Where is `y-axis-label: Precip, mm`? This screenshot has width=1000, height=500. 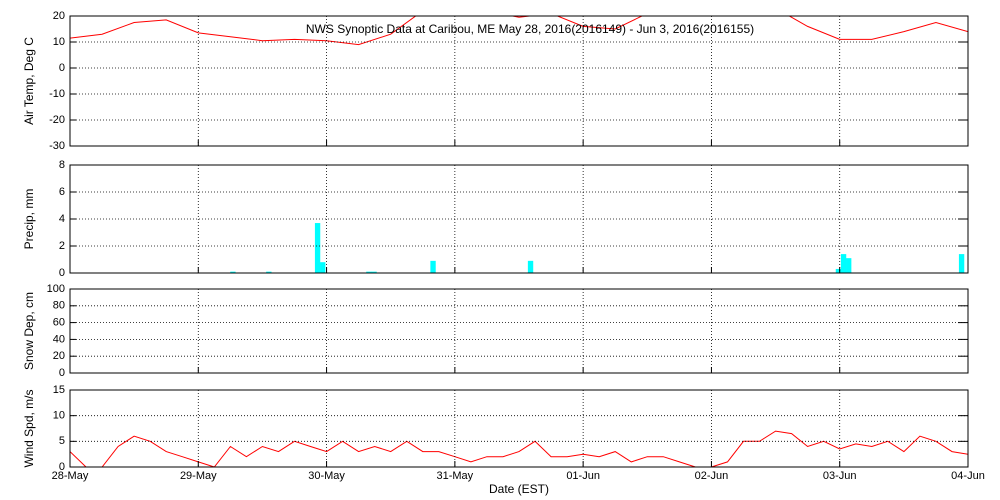 y-axis-label: Precip, mm is located at coordinates (29, 219).